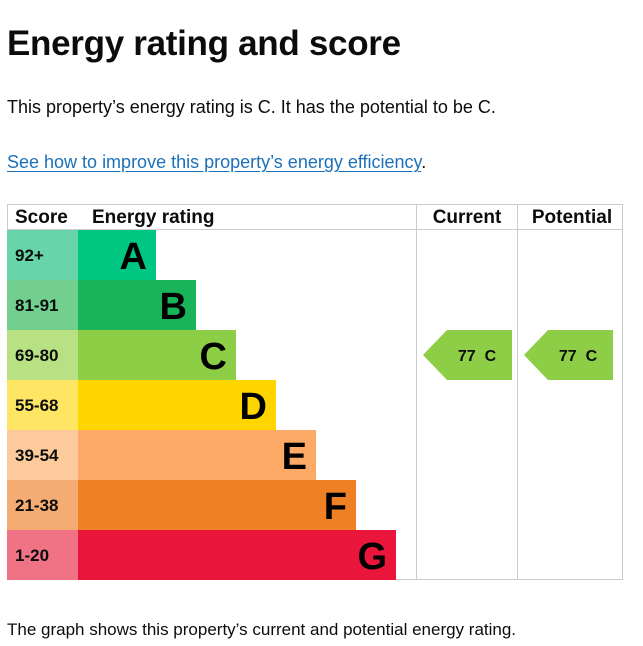 This screenshot has width=643, height=646. What do you see at coordinates (213, 357) in the screenshot?
I see `rating-letter-c: C` at bounding box center [213, 357].